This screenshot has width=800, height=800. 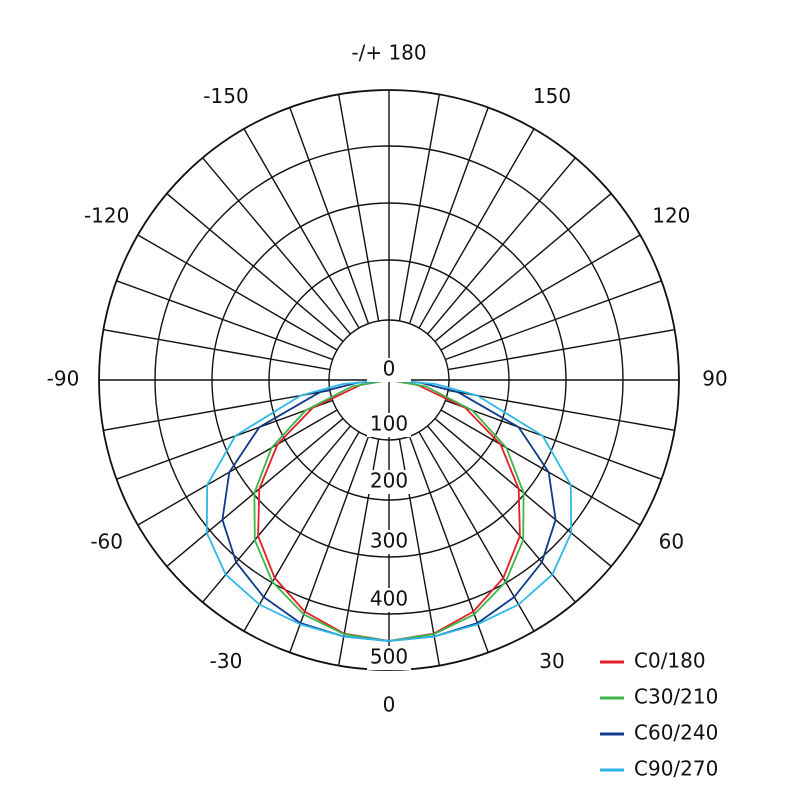 I want to click on angle-tick-label: 60, so click(x=671, y=542).